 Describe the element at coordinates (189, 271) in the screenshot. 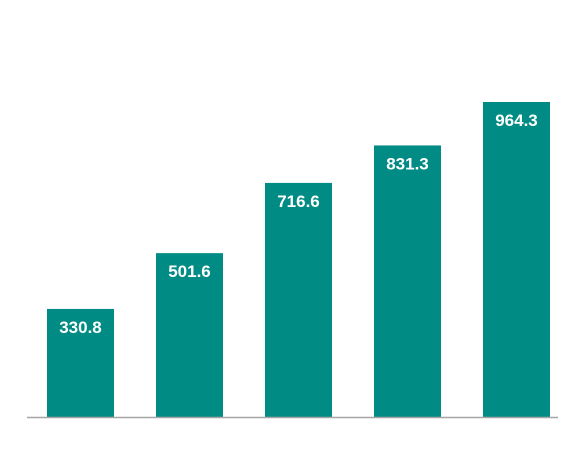

I see `bar-2-value-label: 501.6` at that location.